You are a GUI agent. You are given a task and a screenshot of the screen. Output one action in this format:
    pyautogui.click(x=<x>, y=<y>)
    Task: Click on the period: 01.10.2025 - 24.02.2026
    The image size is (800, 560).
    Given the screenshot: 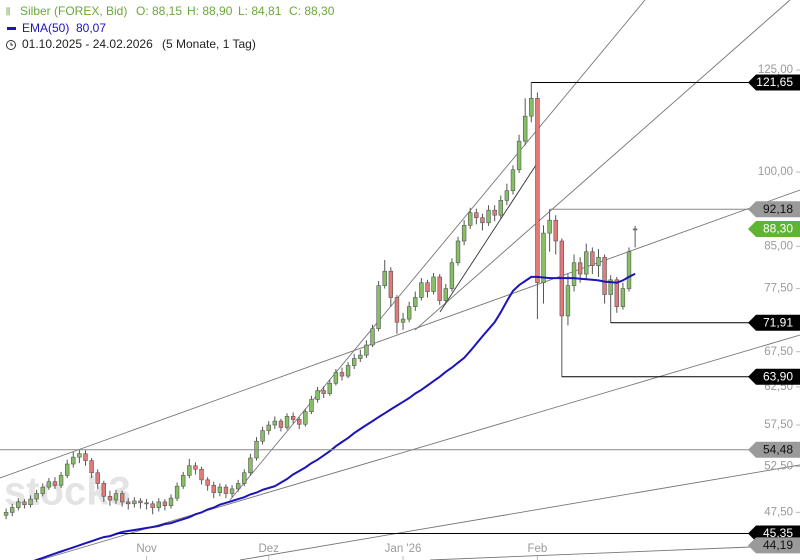 What is the action you would take?
    pyautogui.click(x=87, y=44)
    